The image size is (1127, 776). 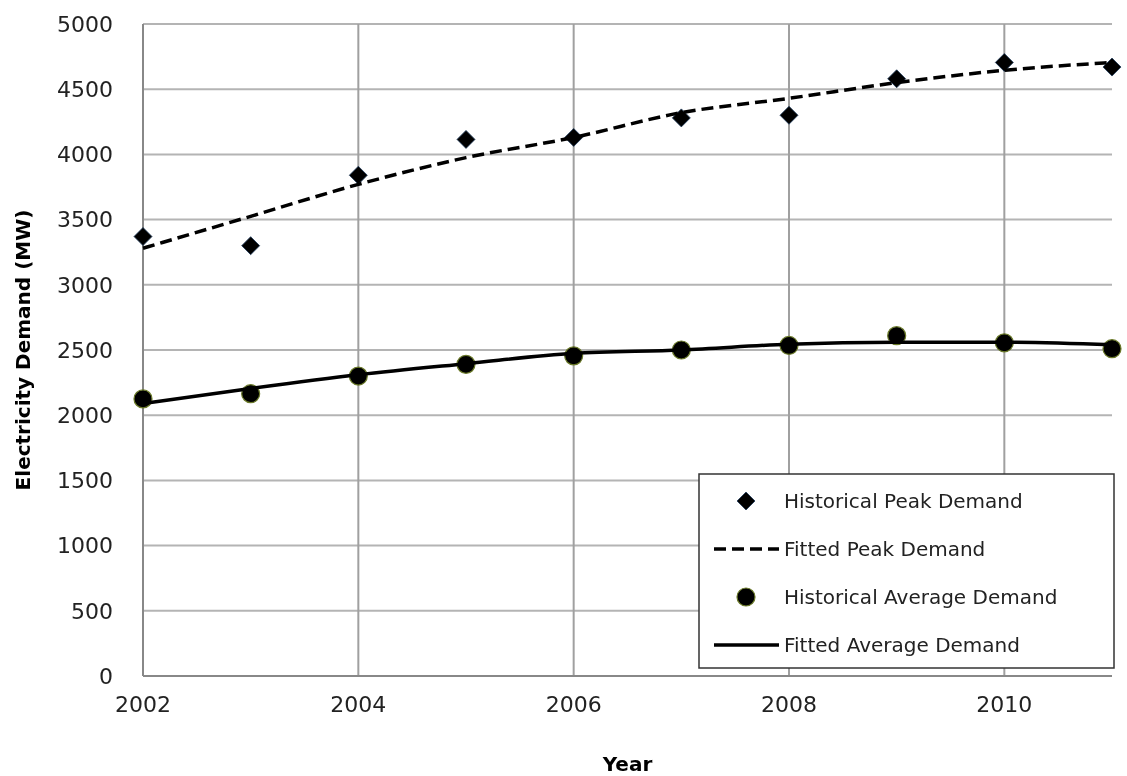 What do you see at coordinates (85, 481) in the screenshot?
I see `y-tick-label: 1500` at bounding box center [85, 481].